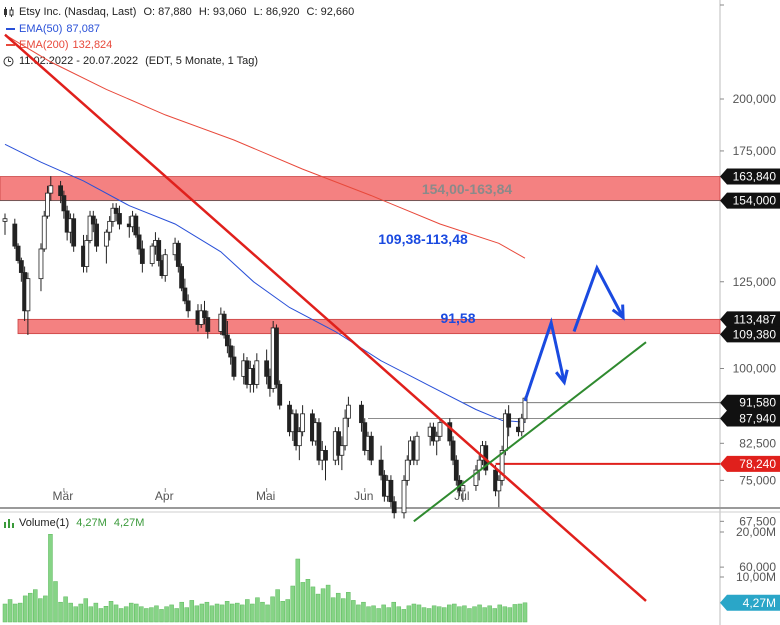  I want to click on price-tick-label: 75,000, so click(757, 480).